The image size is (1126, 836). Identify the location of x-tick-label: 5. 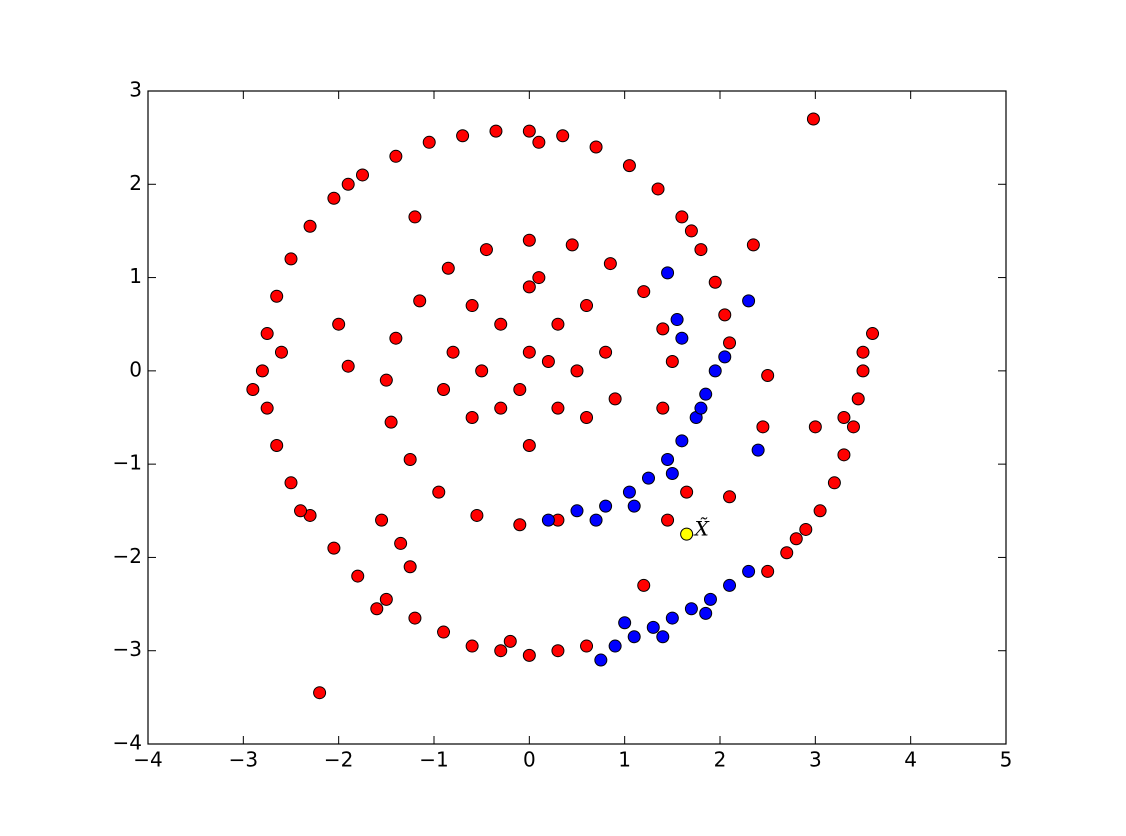
(1006, 760).